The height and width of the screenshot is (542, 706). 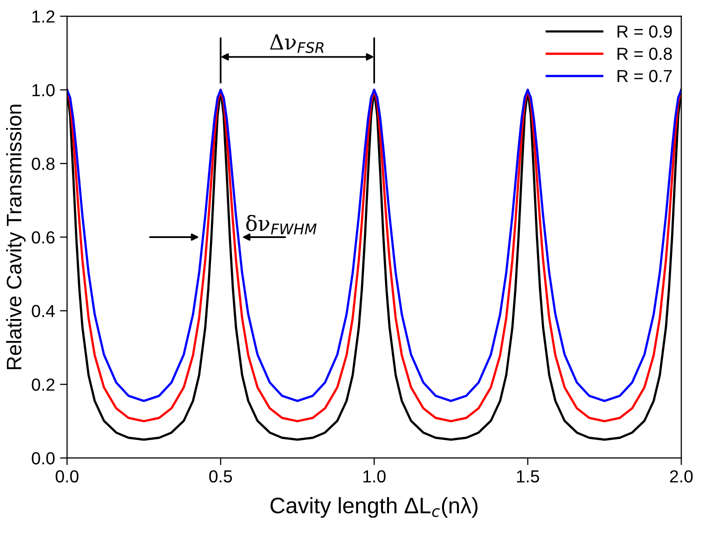 What do you see at coordinates (528, 476) in the screenshot?
I see `x-tick-label: 1.5` at bounding box center [528, 476].